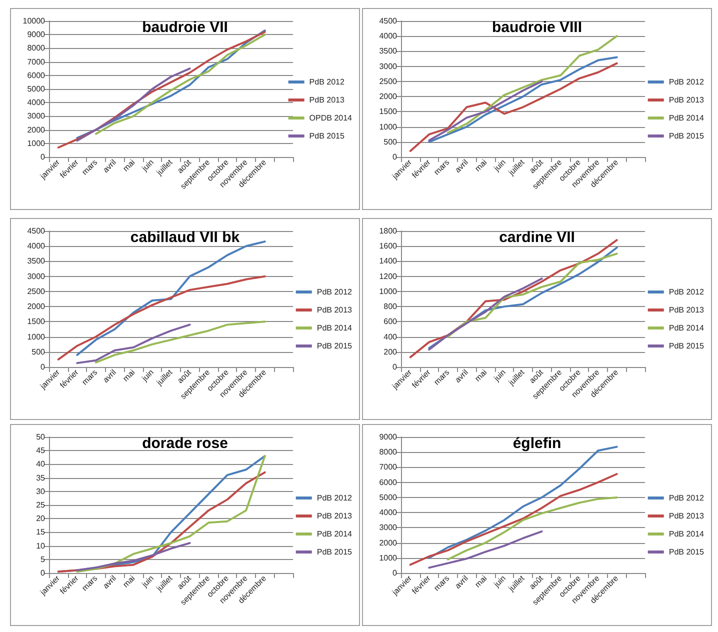 This screenshot has height=632, width=718. I want to click on y-tick-label: 7000, so click(388, 467).